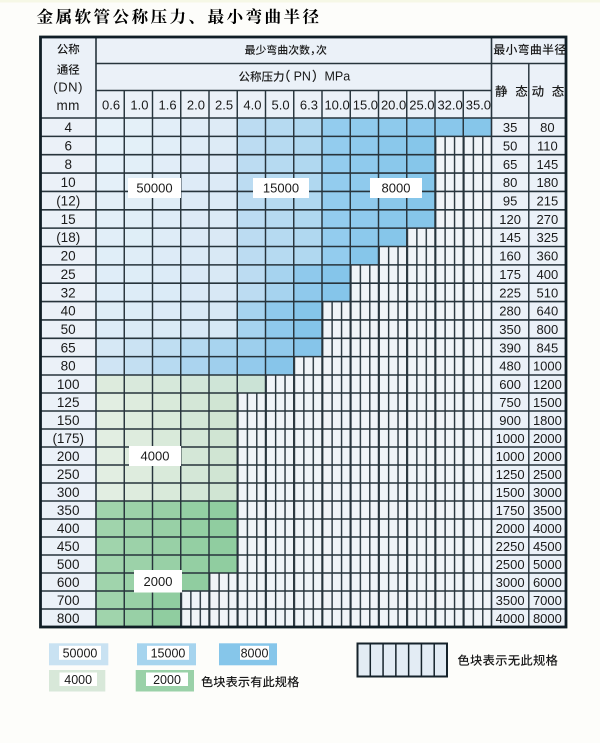 This screenshot has width=600, height=743. What do you see at coordinates (68, 164) in the screenshot?
I see `svg-text: 8` at bounding box center [68, 164].